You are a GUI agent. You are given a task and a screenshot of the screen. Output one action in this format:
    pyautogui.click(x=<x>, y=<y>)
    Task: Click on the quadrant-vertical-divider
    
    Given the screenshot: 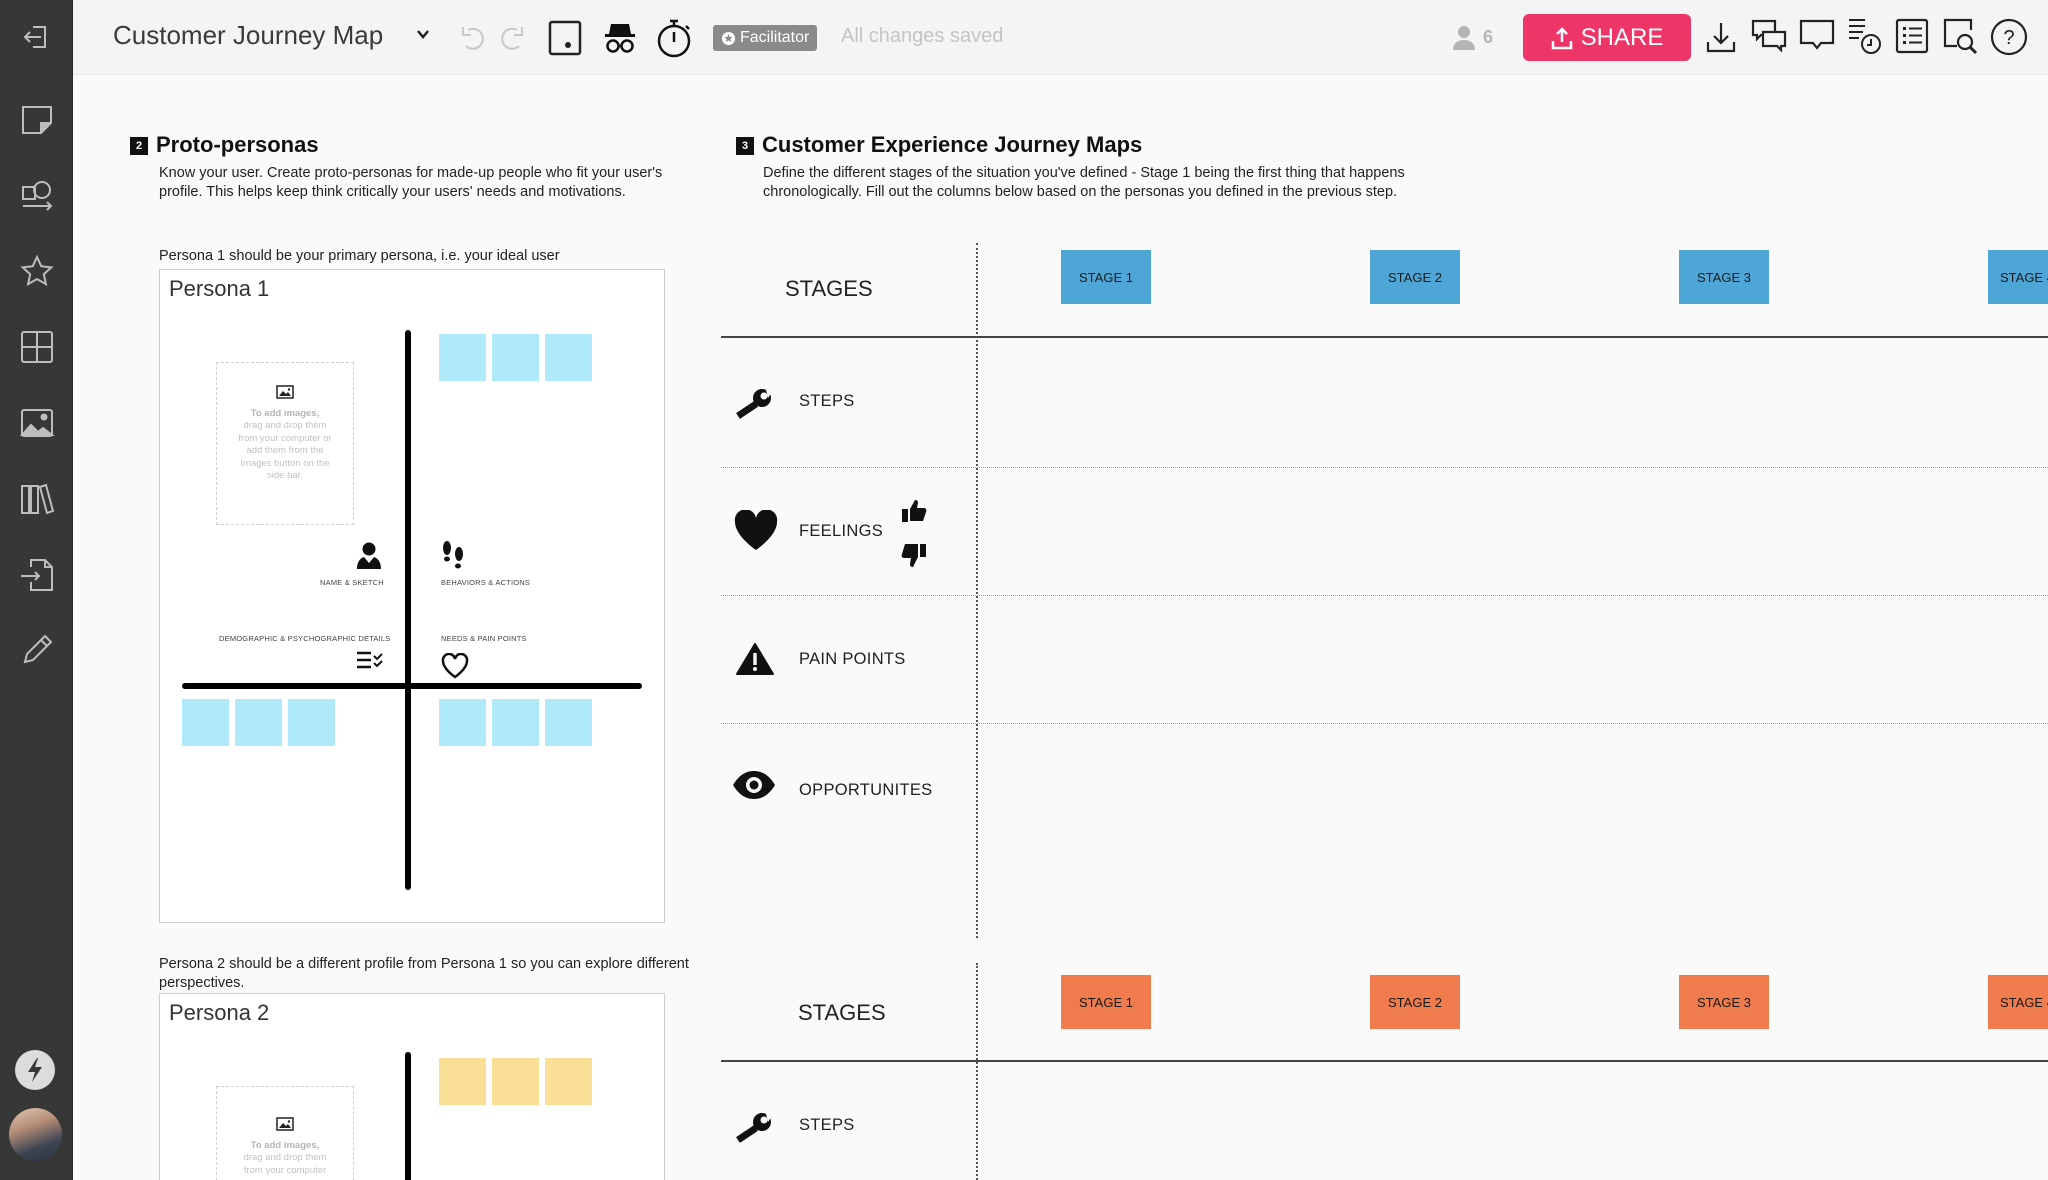 What is the action you would take?
    pyautogui.click(x=408, y=610)
    